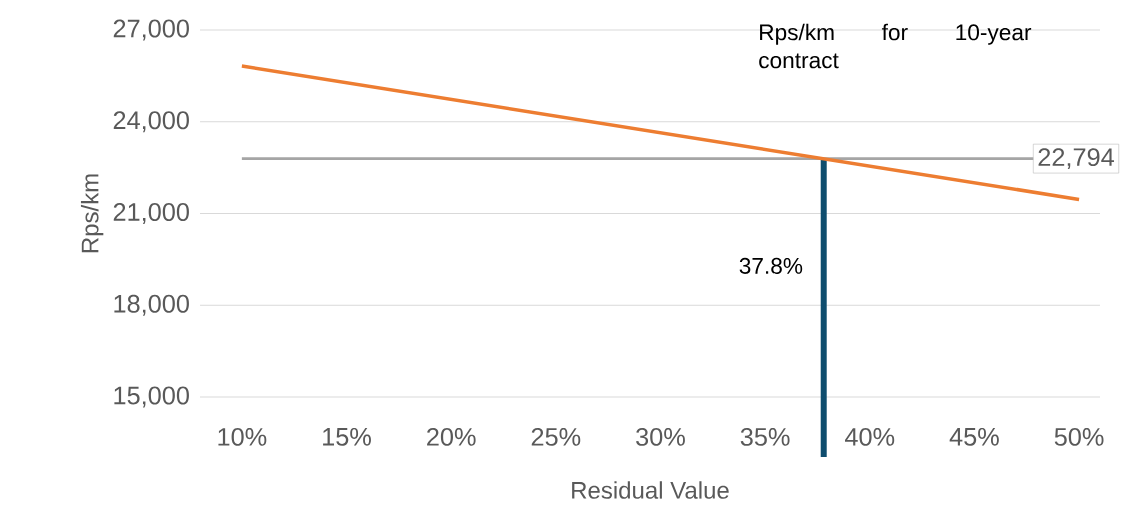 The width and height of the screenshot is (1125, 507). I want to click on x-tick-label: 20%, so click(451, 436).